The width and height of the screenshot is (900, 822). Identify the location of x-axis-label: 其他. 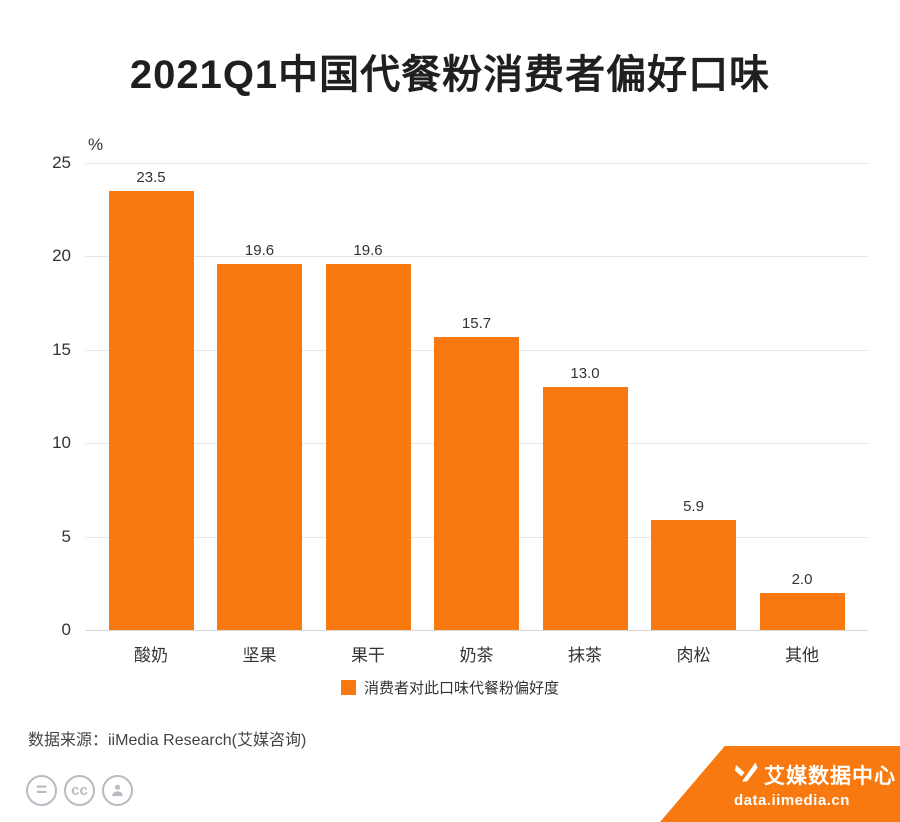
(802, 655).